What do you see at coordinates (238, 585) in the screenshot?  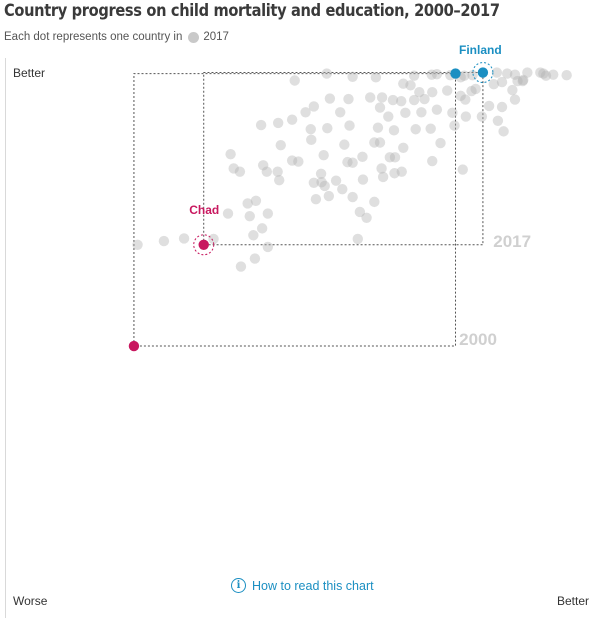 I see `info-icon: i` at bounding box center [238, 585].